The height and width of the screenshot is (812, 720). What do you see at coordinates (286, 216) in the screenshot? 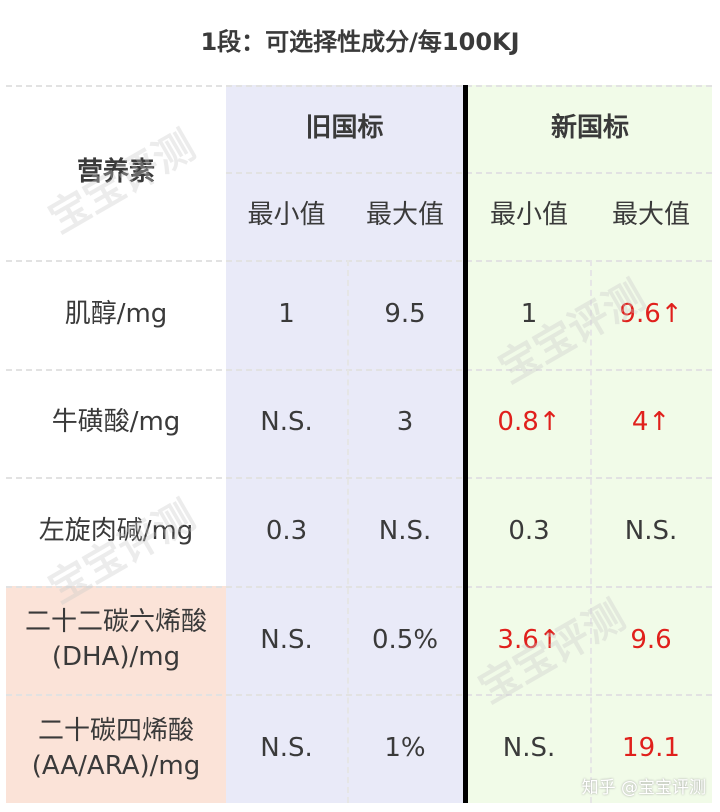
I see `header-old-min: 最小值` at bounding box center [286, 216].